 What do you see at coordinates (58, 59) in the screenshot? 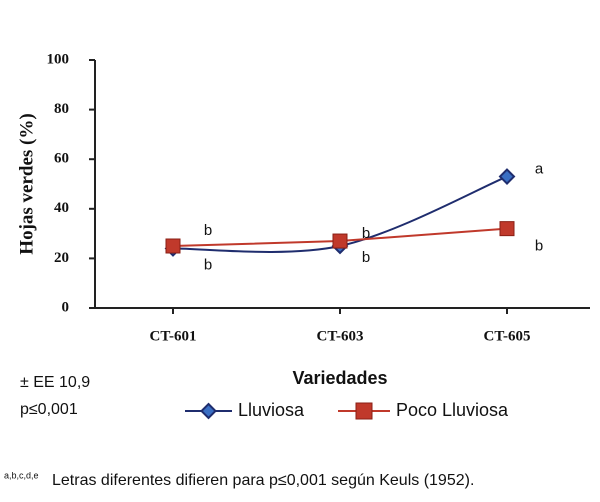
I see `y-tick-label: 100` at bounding box center [58, 59].